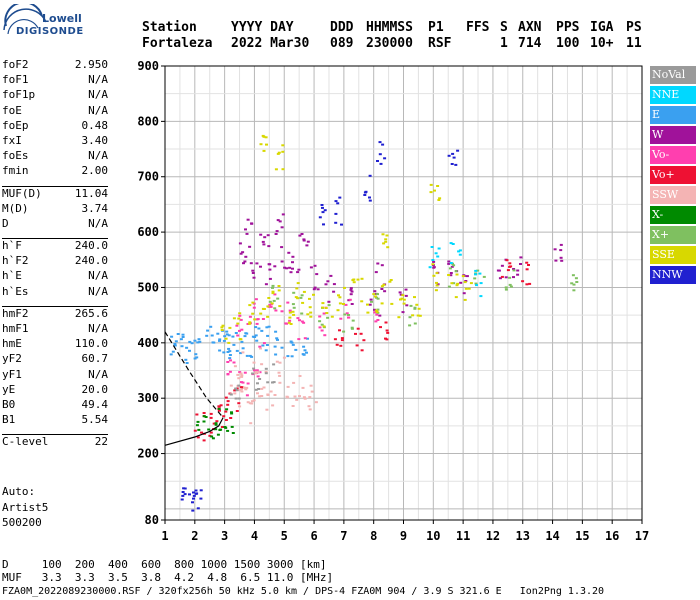 This screenshot has height=600, width=700. Describe the element at coordinates (55, 375) in the screenshot. I see `param-row-19: yF1 N/A` at that location.